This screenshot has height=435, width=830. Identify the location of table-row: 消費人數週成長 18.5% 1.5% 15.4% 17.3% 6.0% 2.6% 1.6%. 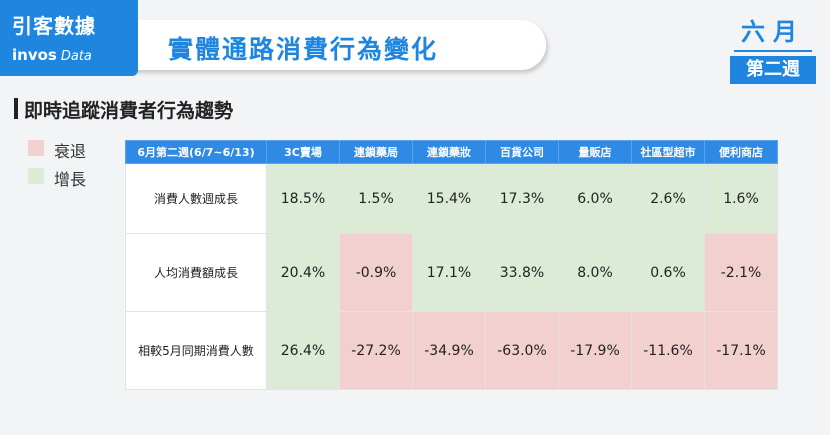
(451, 198).